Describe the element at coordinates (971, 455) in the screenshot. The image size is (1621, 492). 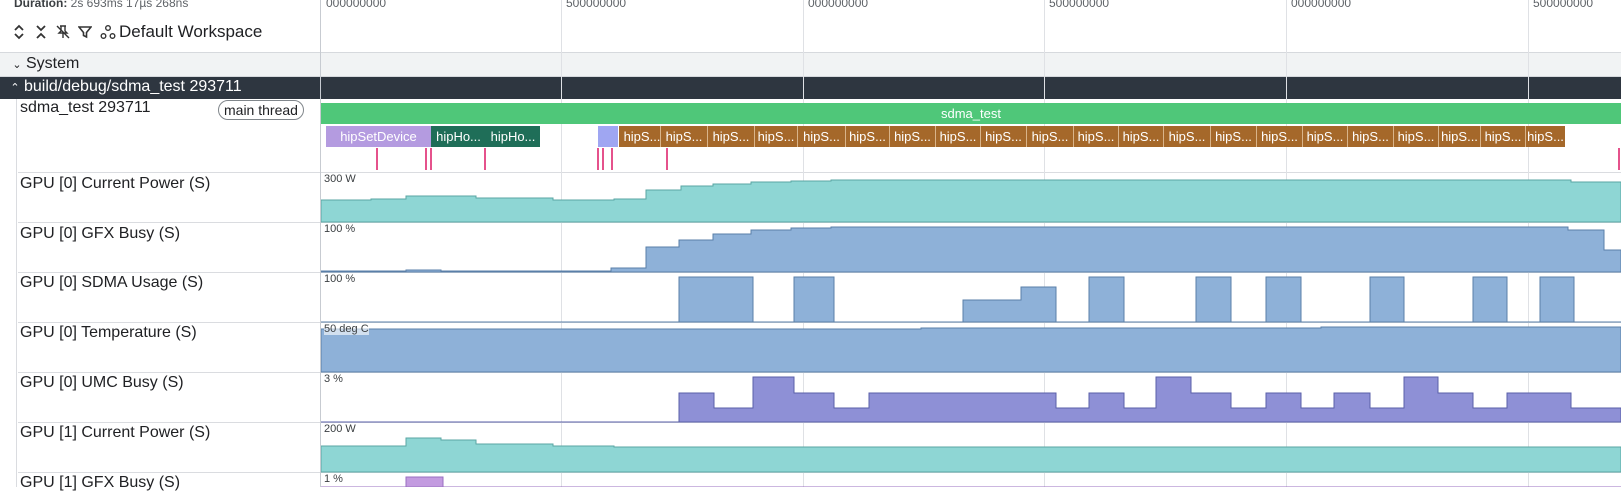
I see `counter-graph-gpu1-power` at that location.